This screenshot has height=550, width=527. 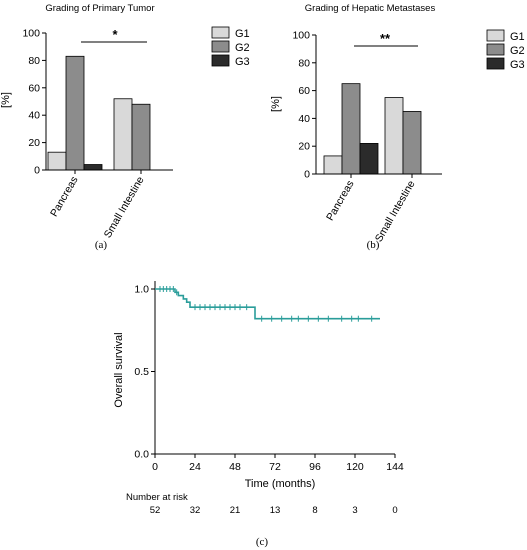 What do you see at coordinates (155, 510) in the screenshot?
I see `risk-count: 52` at bounding box center [155, 510].